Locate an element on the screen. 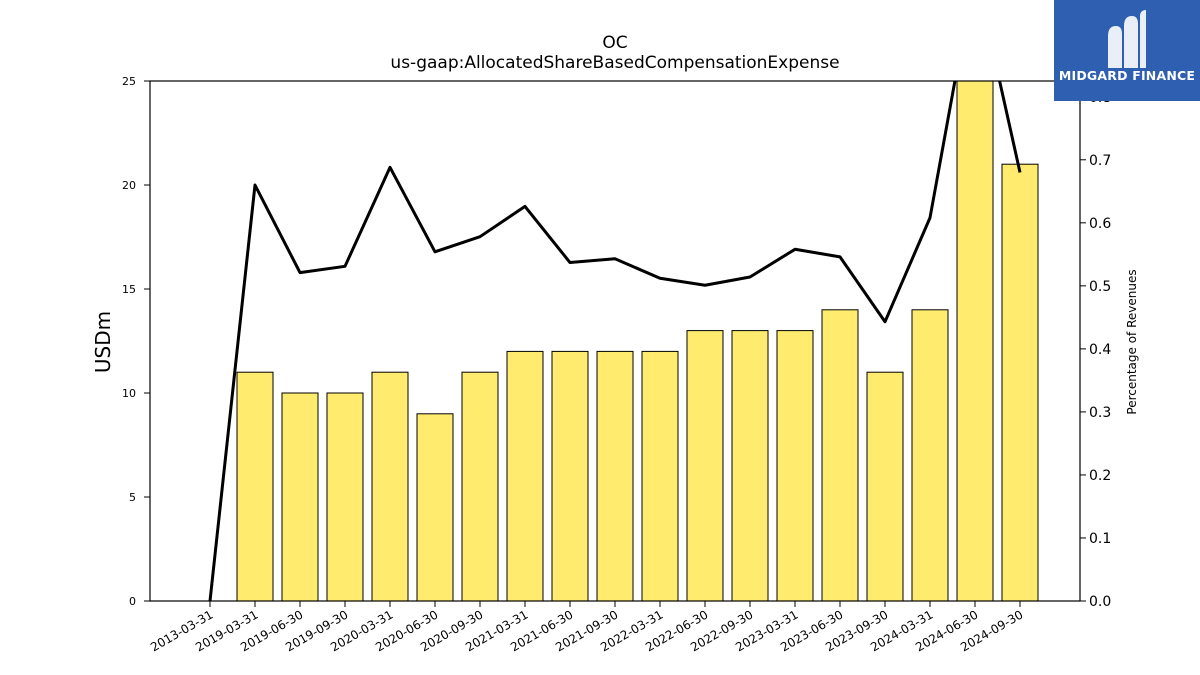 The image size is (1200, 675). right-tick-label: 0.0 is located at coordinates (1100, 602).